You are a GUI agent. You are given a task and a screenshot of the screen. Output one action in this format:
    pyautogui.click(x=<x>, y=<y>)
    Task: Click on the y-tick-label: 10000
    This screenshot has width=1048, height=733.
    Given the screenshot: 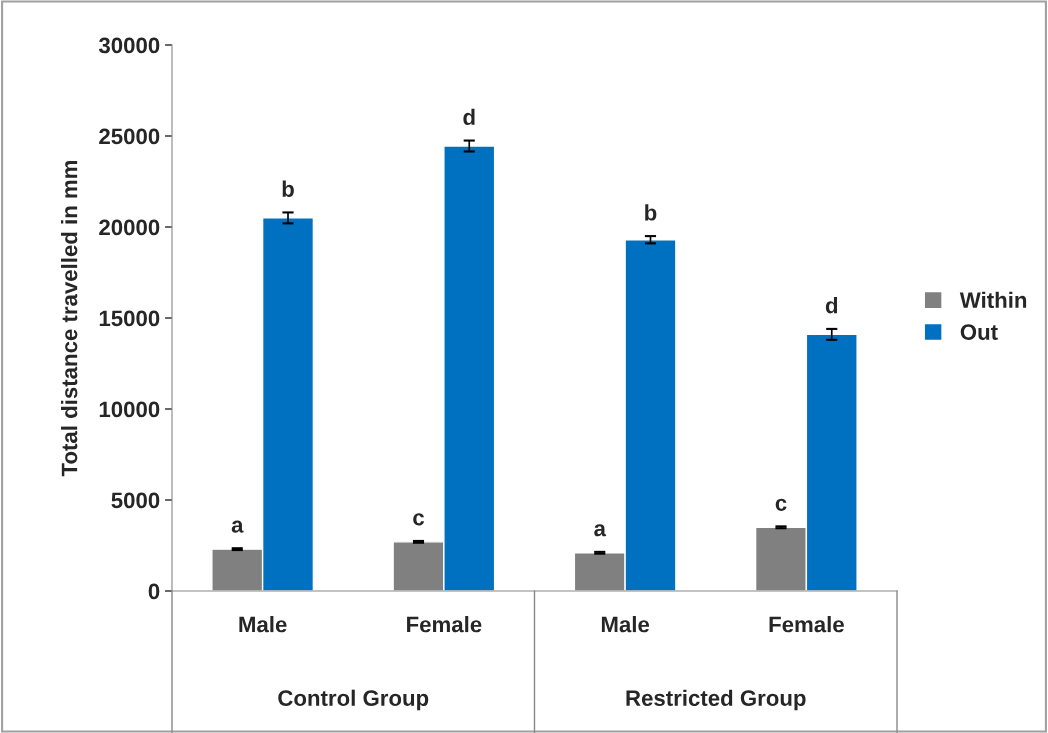 What is the action you would take?
    pyautogui.click(x=129, y=409)
    